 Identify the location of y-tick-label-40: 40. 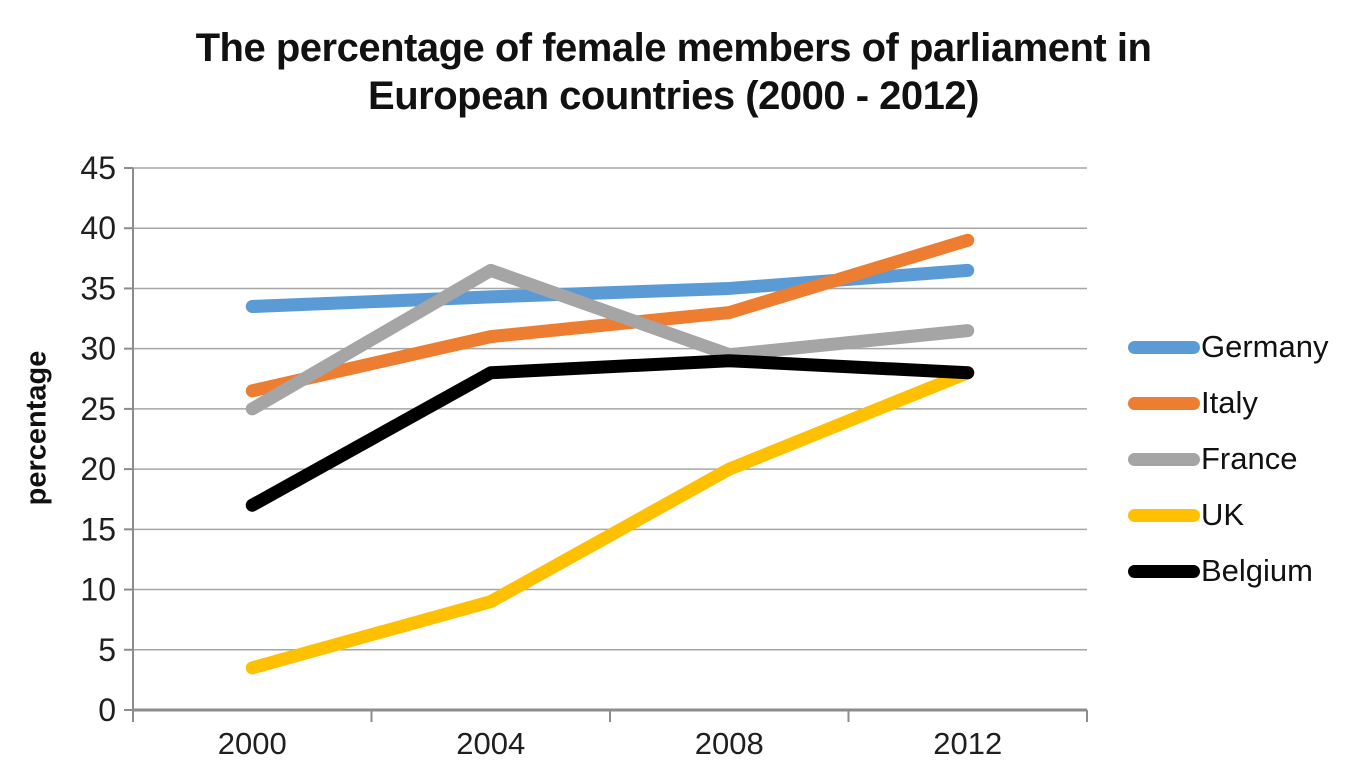
(98, 228).